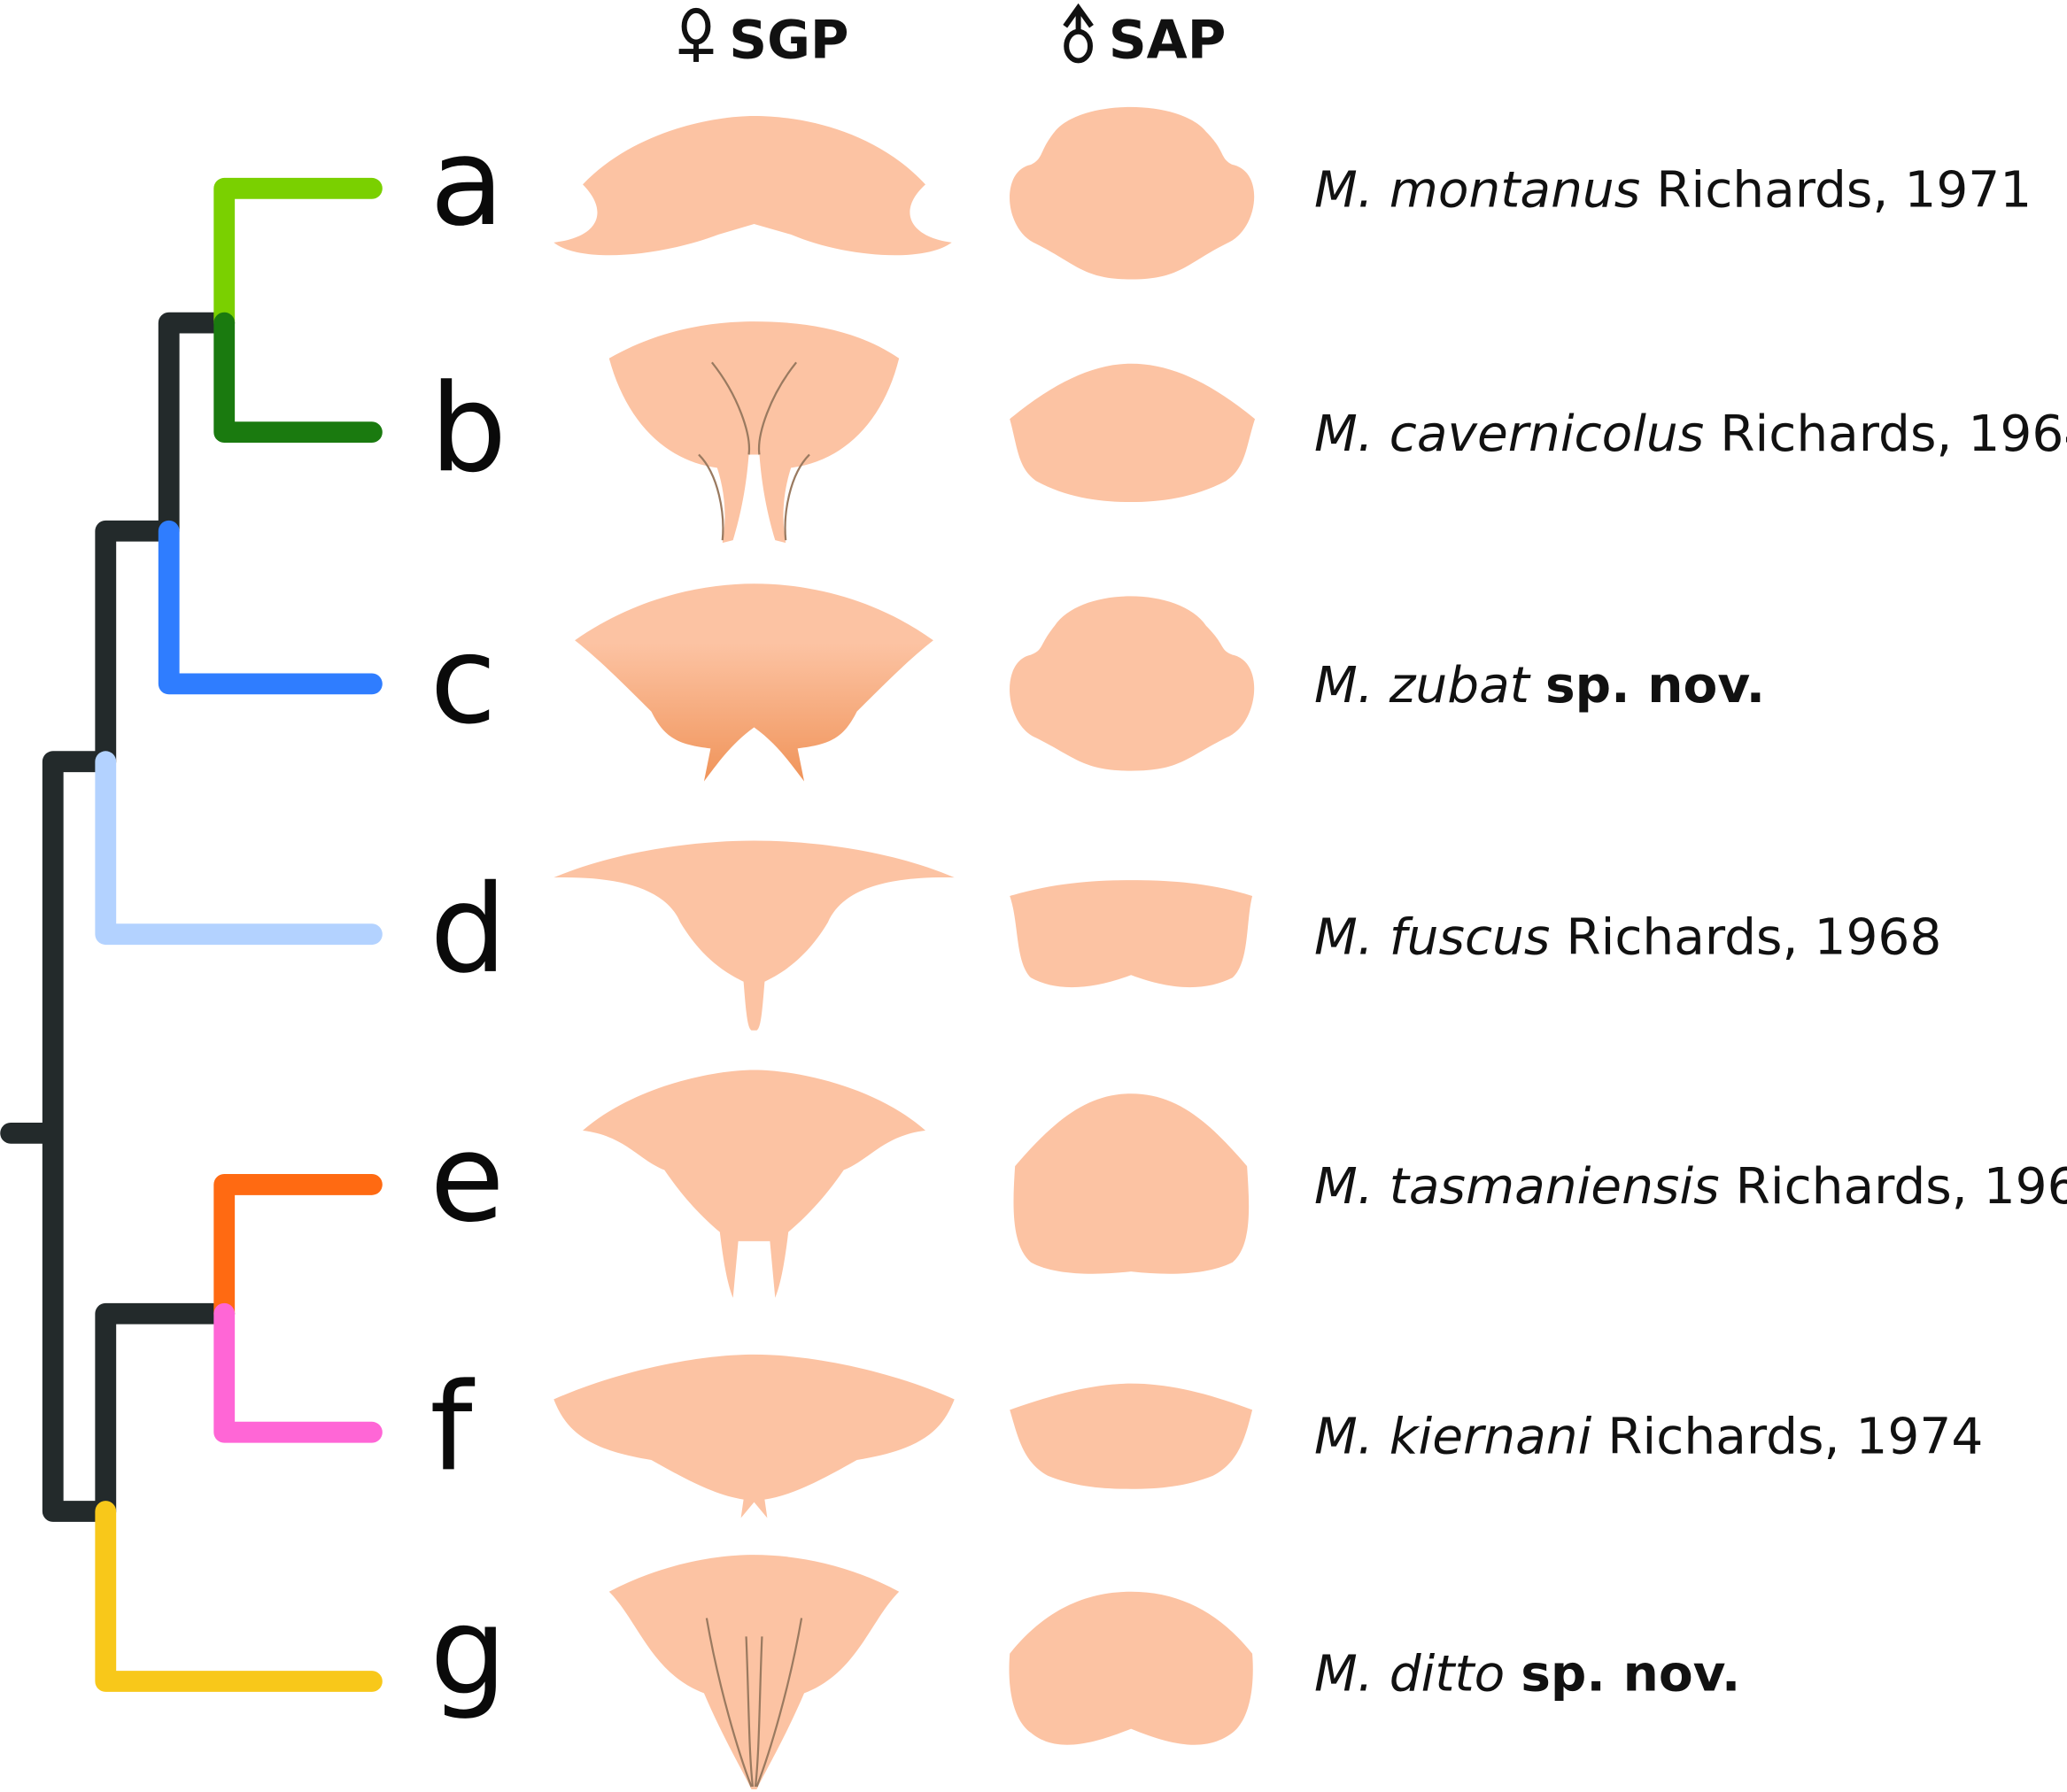  What do you see at coordinates (1691, 434) in the screenshot?
I see `species-b: M. cavernicolus Richards, 1964` at bounding box center [1691, 434].